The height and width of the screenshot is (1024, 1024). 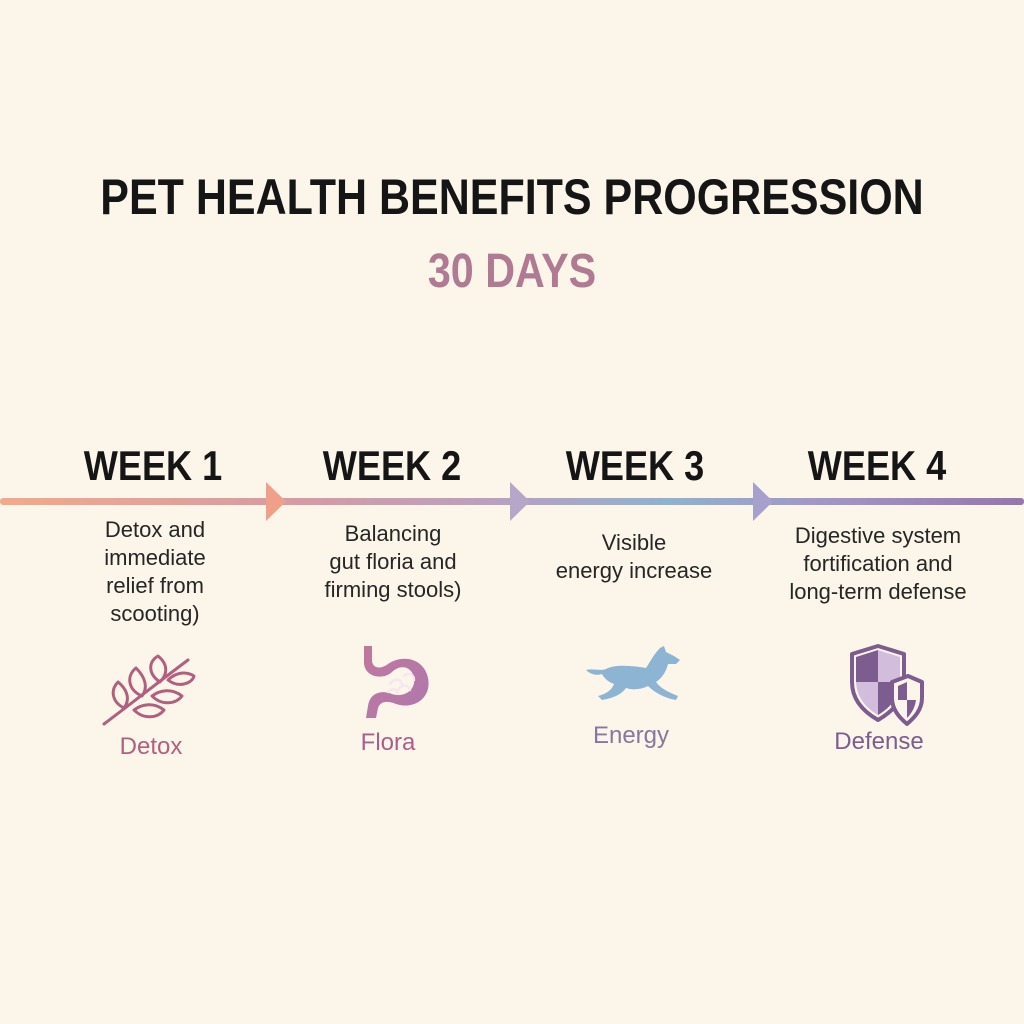 I want to click on week-1-description-line: scooting), so click(x=155, y=613).